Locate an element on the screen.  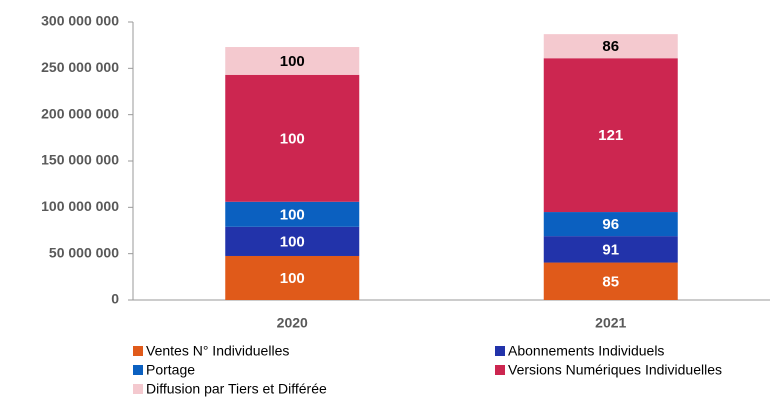
data-label: 85 is located at coordinates (610, 281).